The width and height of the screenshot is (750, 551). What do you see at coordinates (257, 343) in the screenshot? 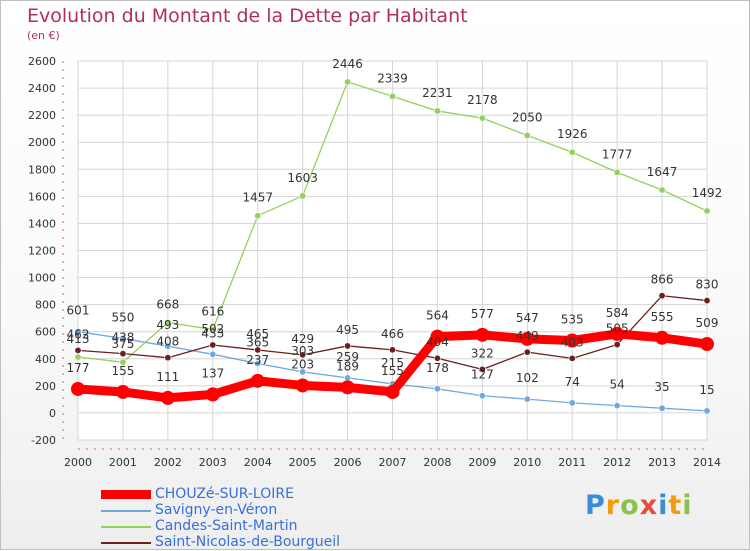
I see `data-label: 365` at bounding box center [257, 343].